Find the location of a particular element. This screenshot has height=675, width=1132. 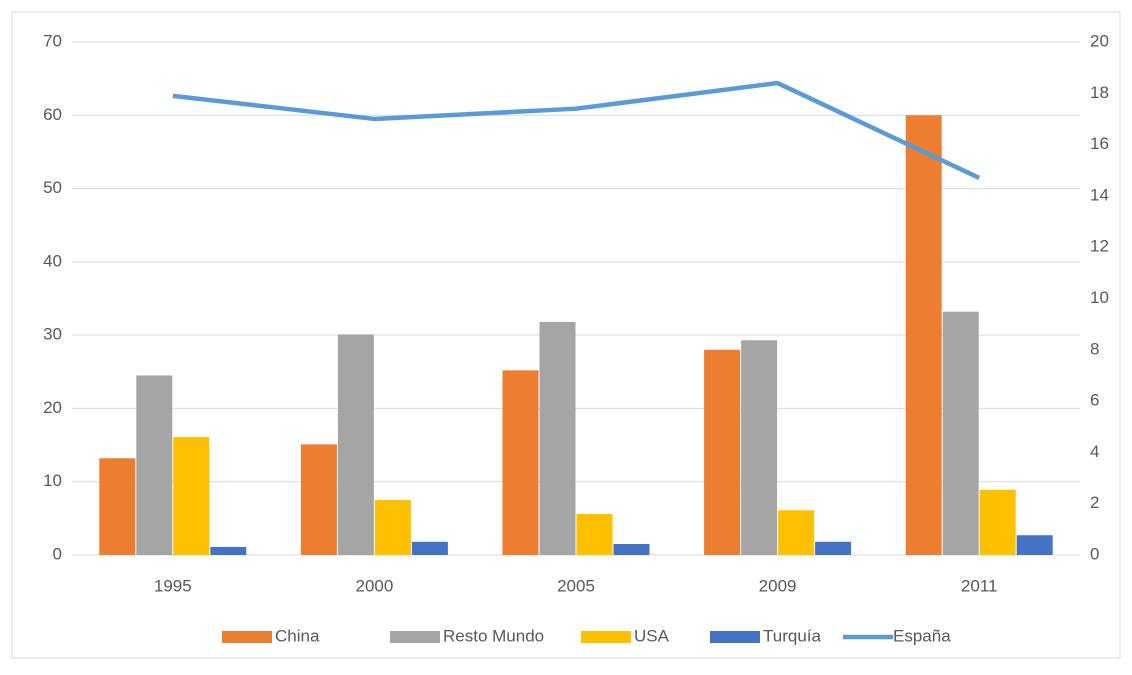

y-tick-label: 10 is located at coordinates (52, 480).